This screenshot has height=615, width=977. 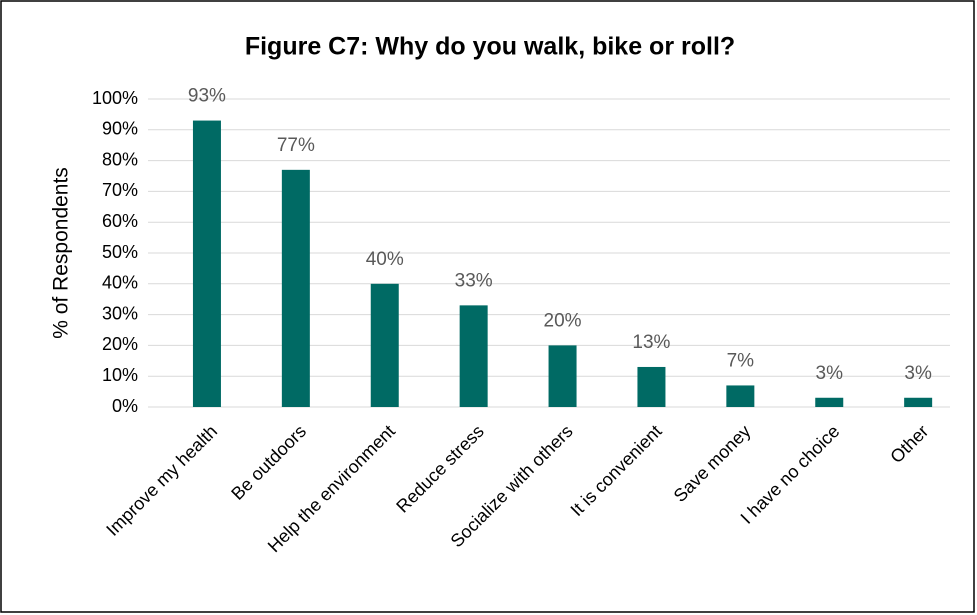 What do you see at coordinates (120, 190) in the screenshot?
I see `y-tick-label: 70%` at bounding box center [120, 190].